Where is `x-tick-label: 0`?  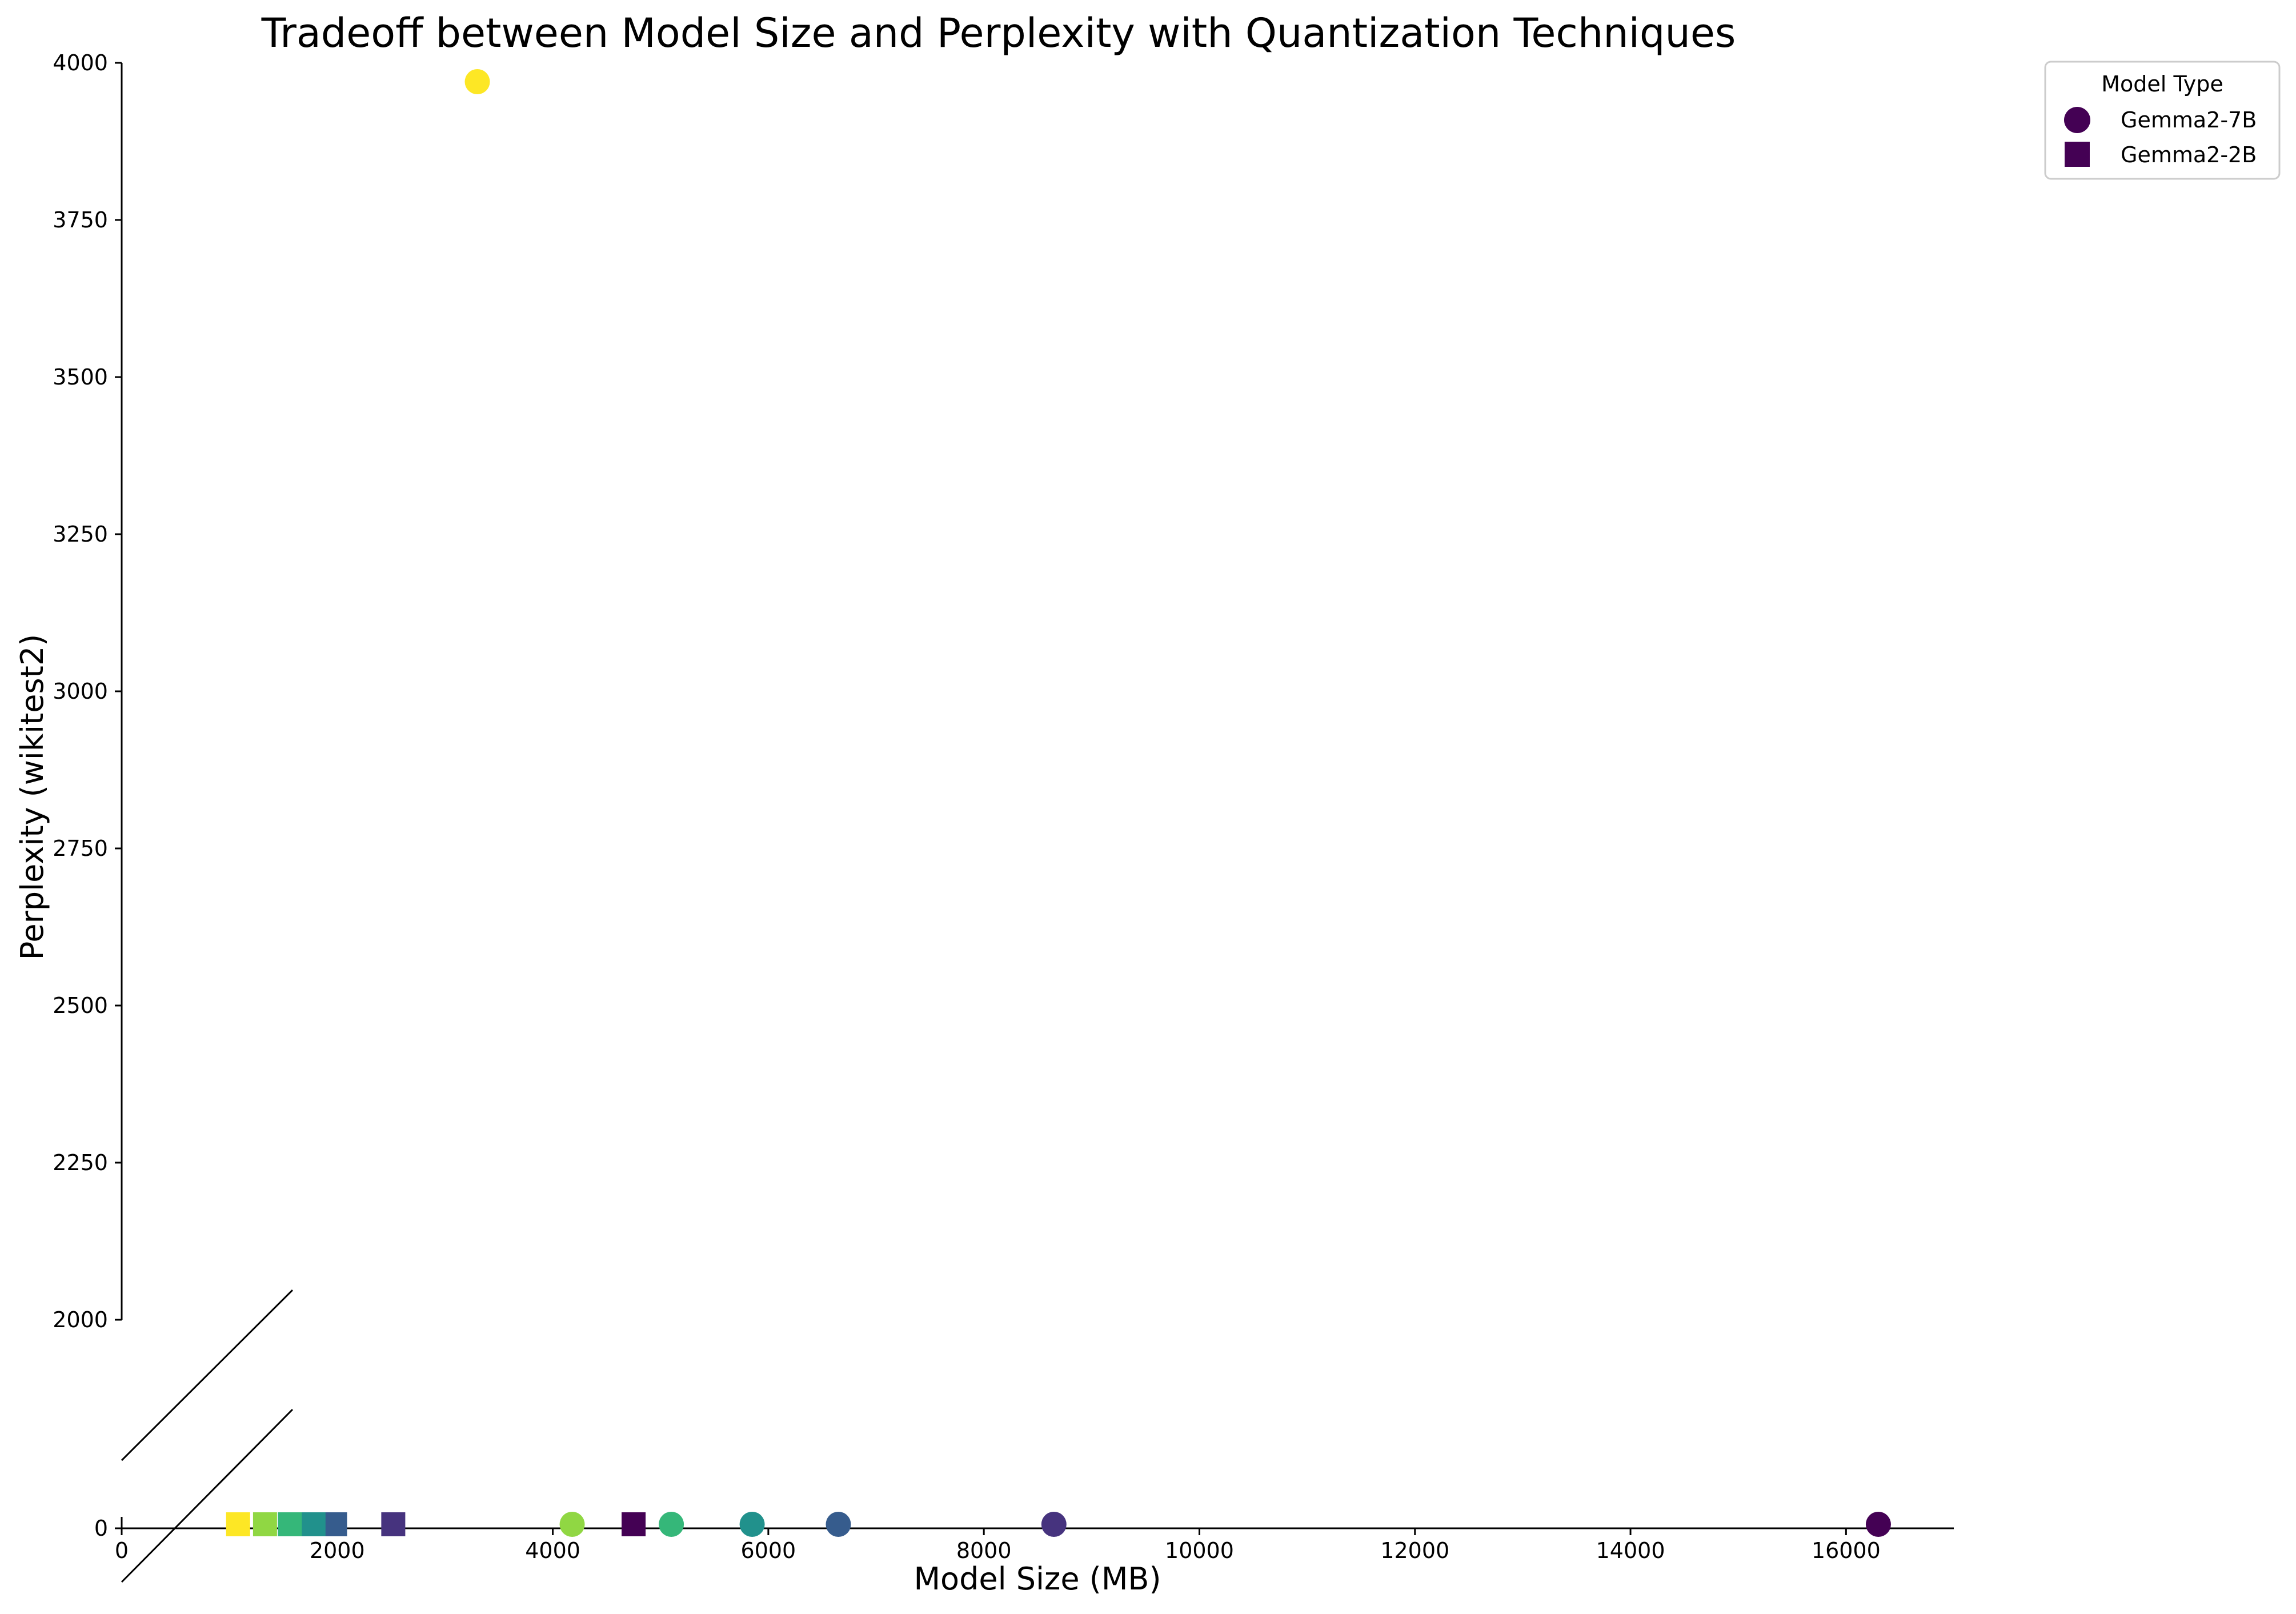 x-tick-label: 0 is located at coordinates (122, 1551).